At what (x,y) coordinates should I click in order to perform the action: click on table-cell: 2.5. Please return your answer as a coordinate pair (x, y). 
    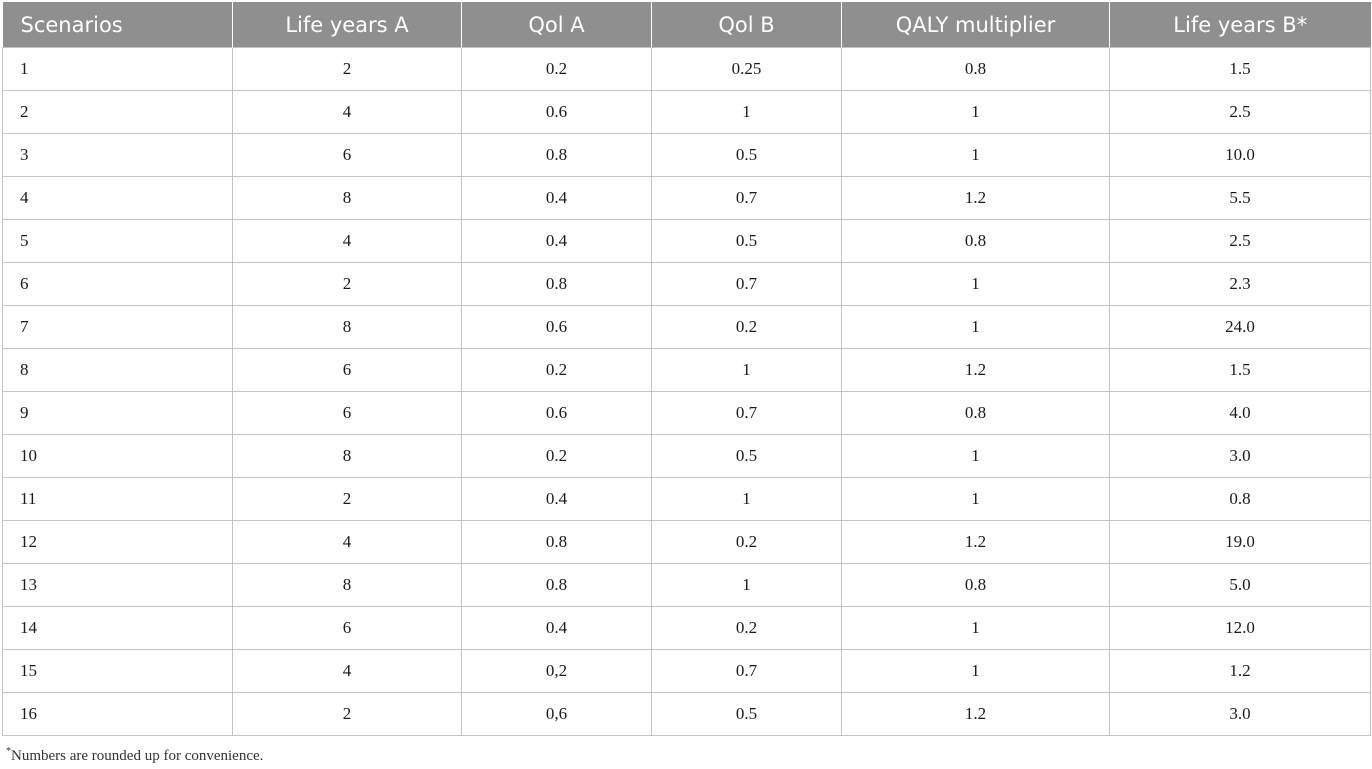
    Looking at the image, I should click on (1240, 112).